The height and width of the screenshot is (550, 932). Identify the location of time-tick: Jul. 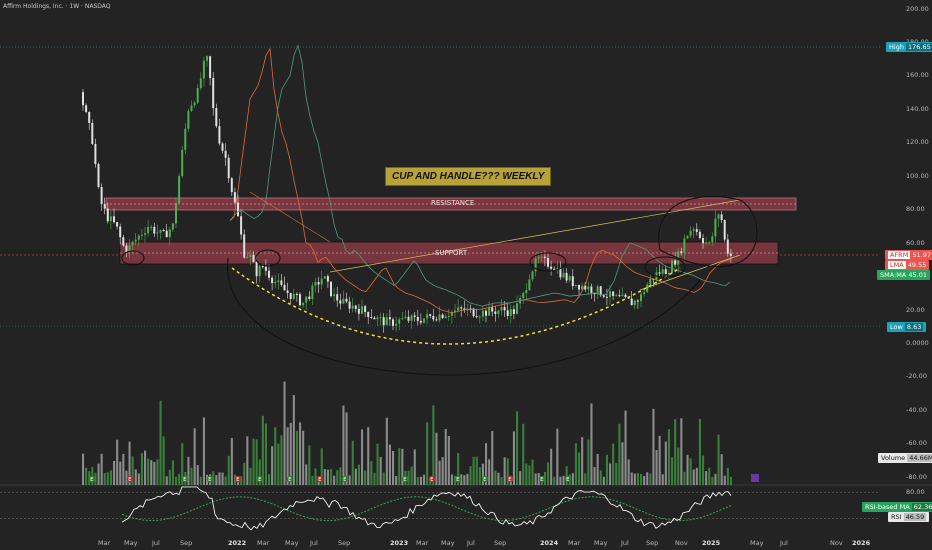
(625, 543).